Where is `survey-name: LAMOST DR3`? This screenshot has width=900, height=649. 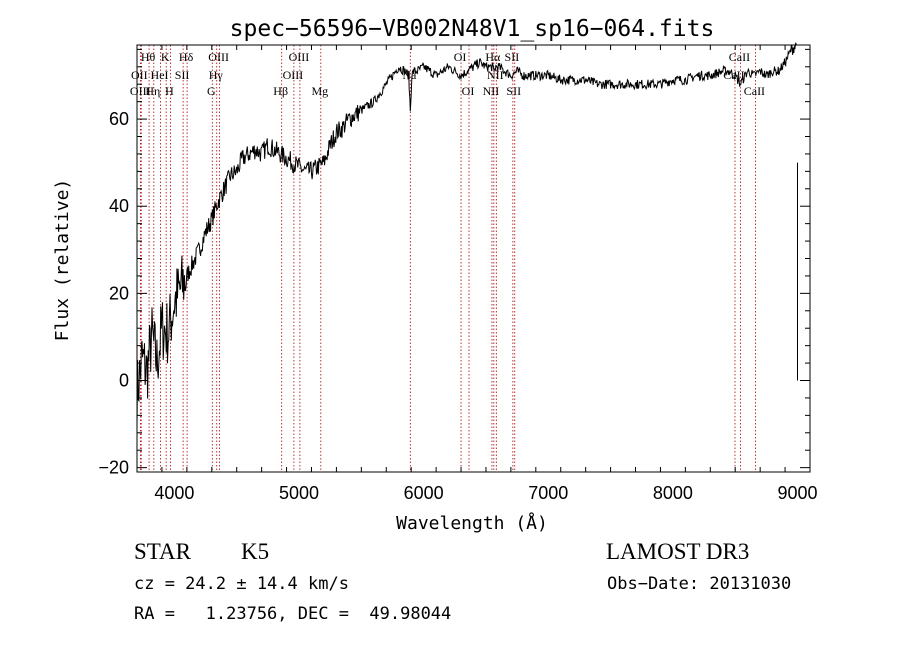 survey-name: LAMOST DR3 is located at coordinates (678, 551).